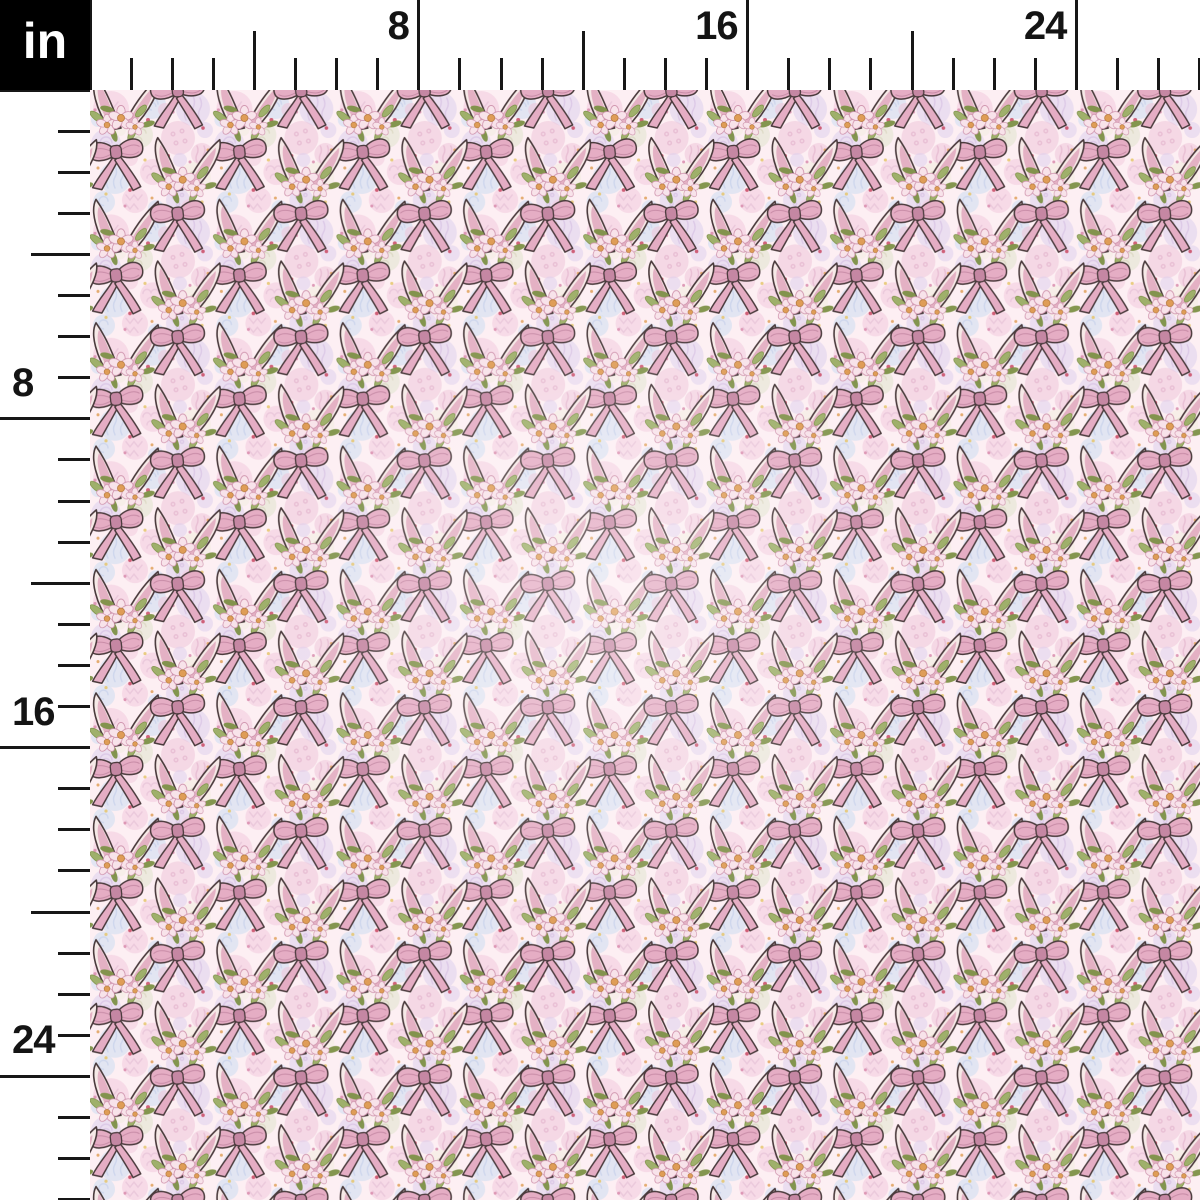 This screenshot has width=1200, height=1200. I want to click on left-ruler: 8 16 24, so click(45, 600).